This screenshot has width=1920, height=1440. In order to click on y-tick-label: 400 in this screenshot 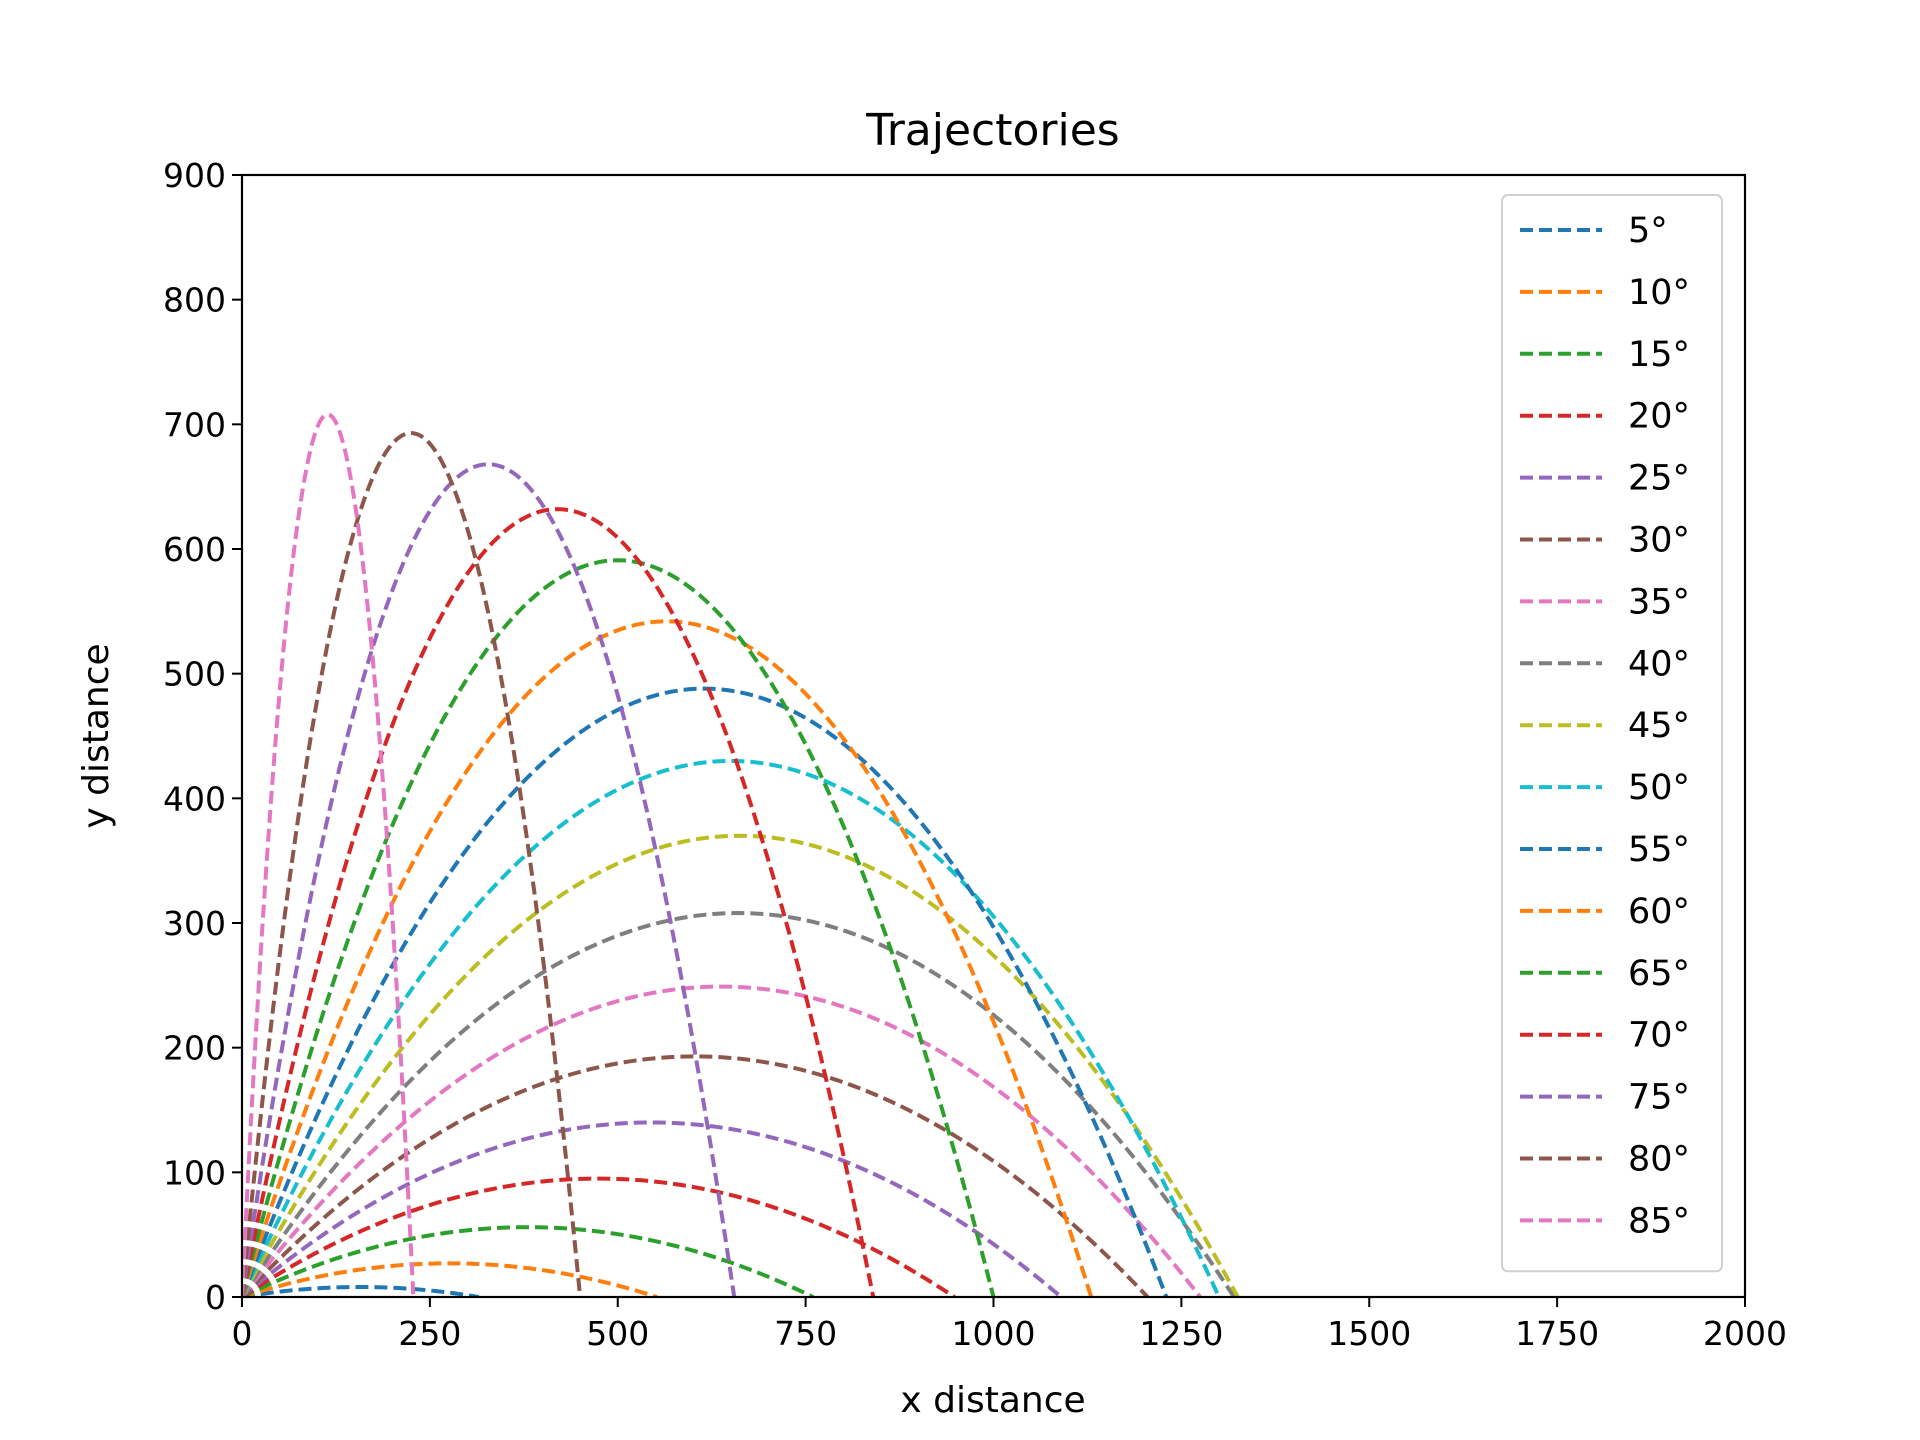, I will do `click(194, 798)`.